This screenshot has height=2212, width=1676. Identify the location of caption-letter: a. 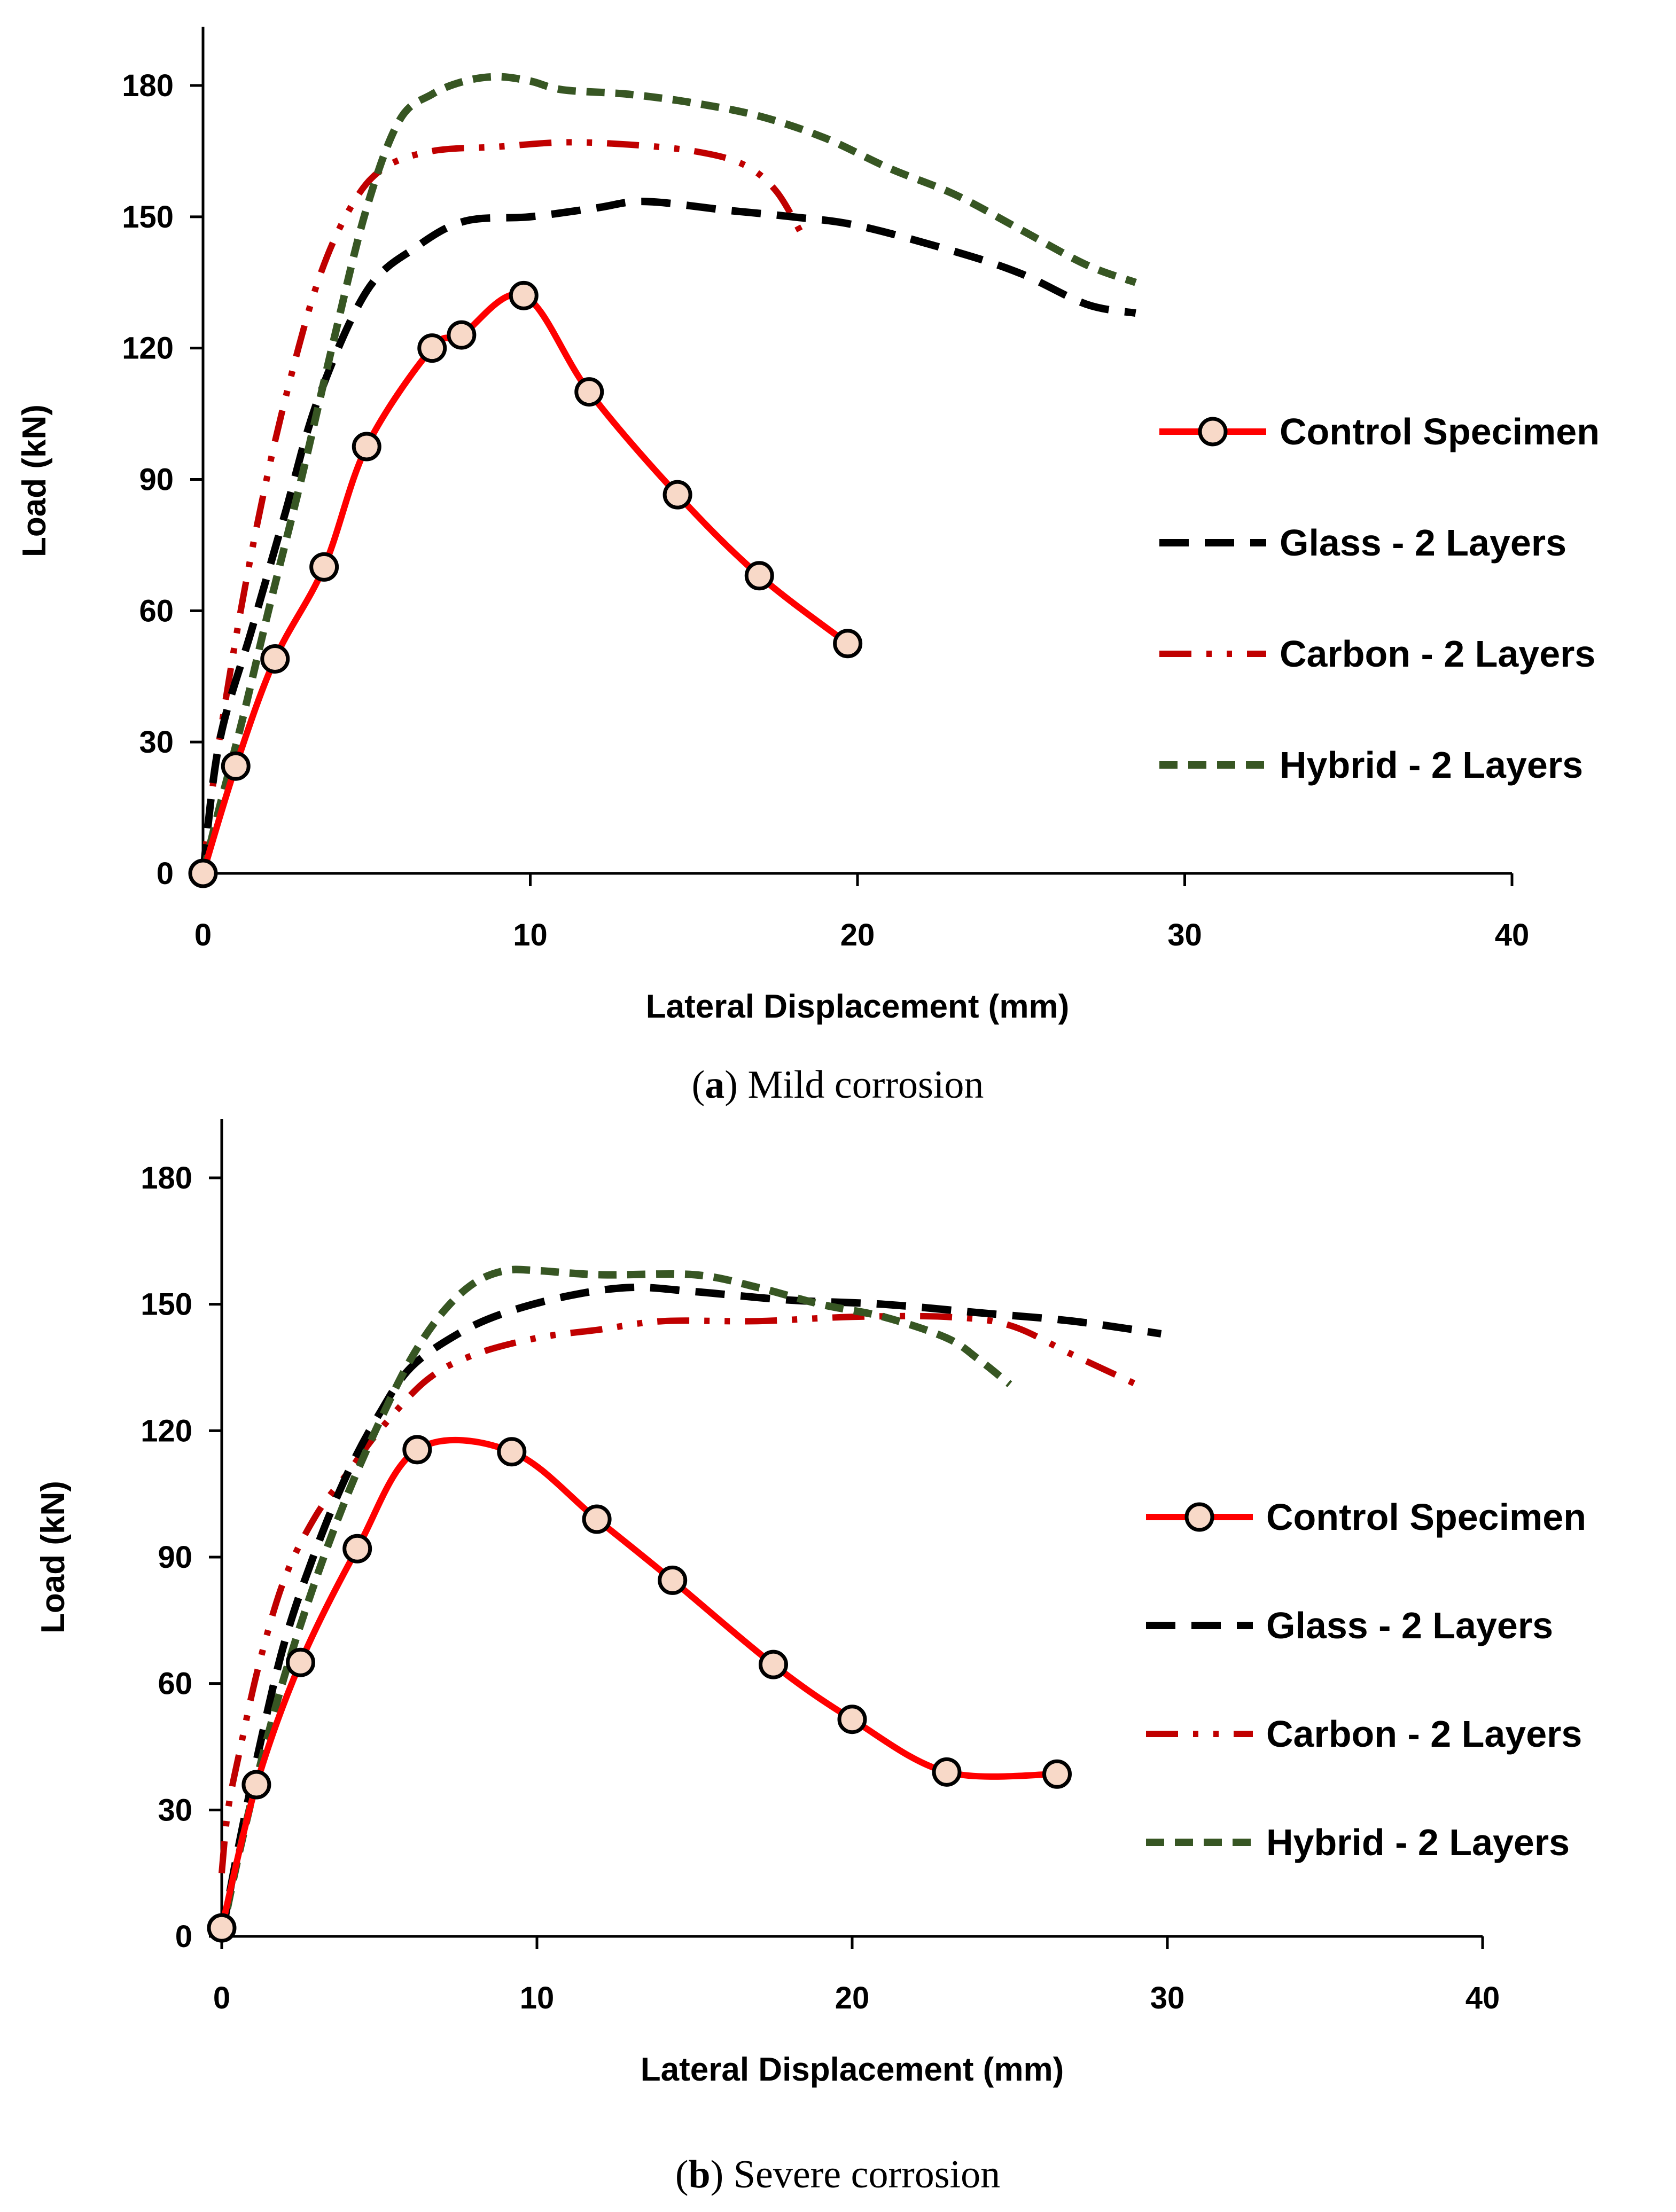
(714, 1085).